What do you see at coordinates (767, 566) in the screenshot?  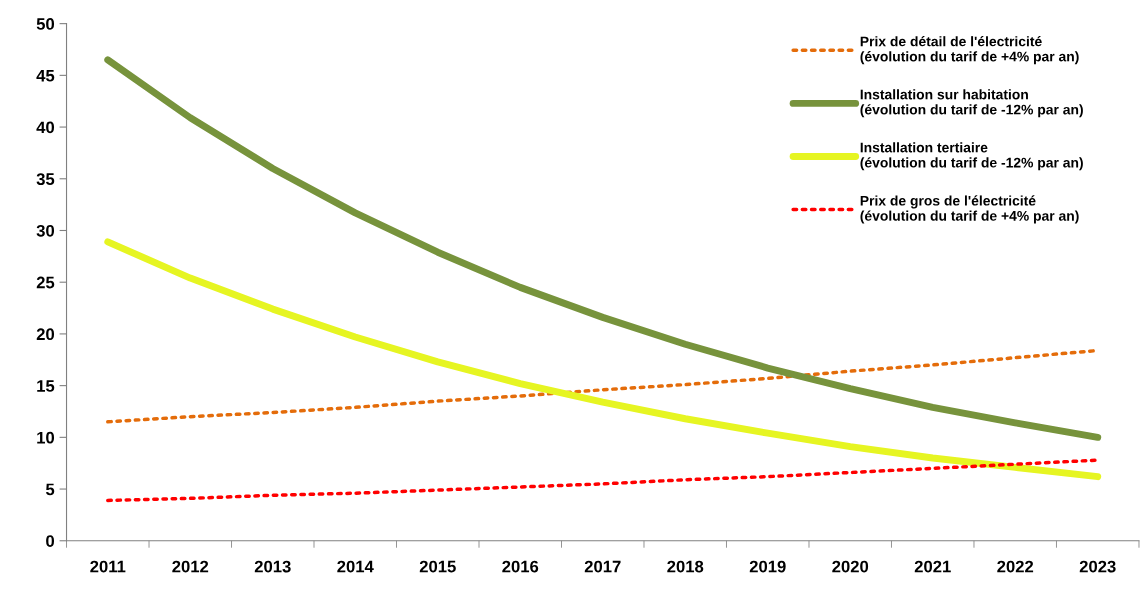 I see `x-tick-label: 2019` at bounding box center [767, 566].